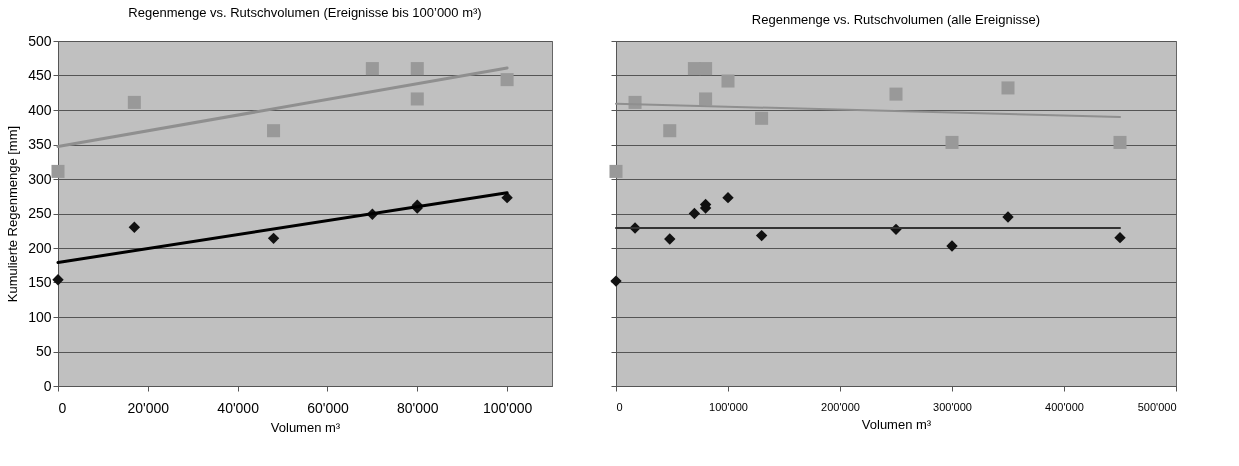 Image resolution: width=1239 pixels, height=466 pixels. Describe the element at coordinates (40, 40) in the screenshot. I see `y-tick-label: 500` at that location.